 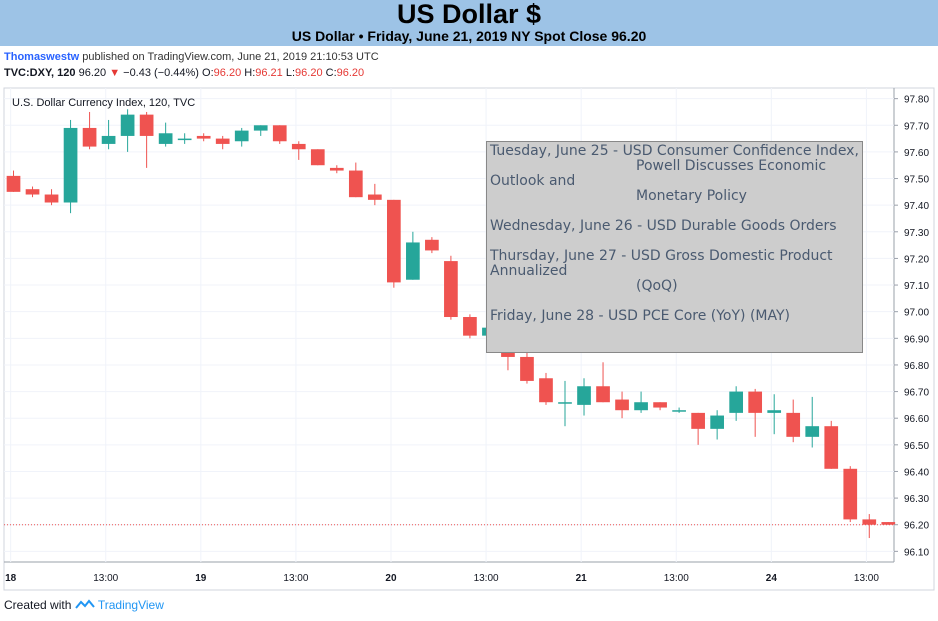 I want to click on y-tick-label: 96.80, so click(x=916, y=366).